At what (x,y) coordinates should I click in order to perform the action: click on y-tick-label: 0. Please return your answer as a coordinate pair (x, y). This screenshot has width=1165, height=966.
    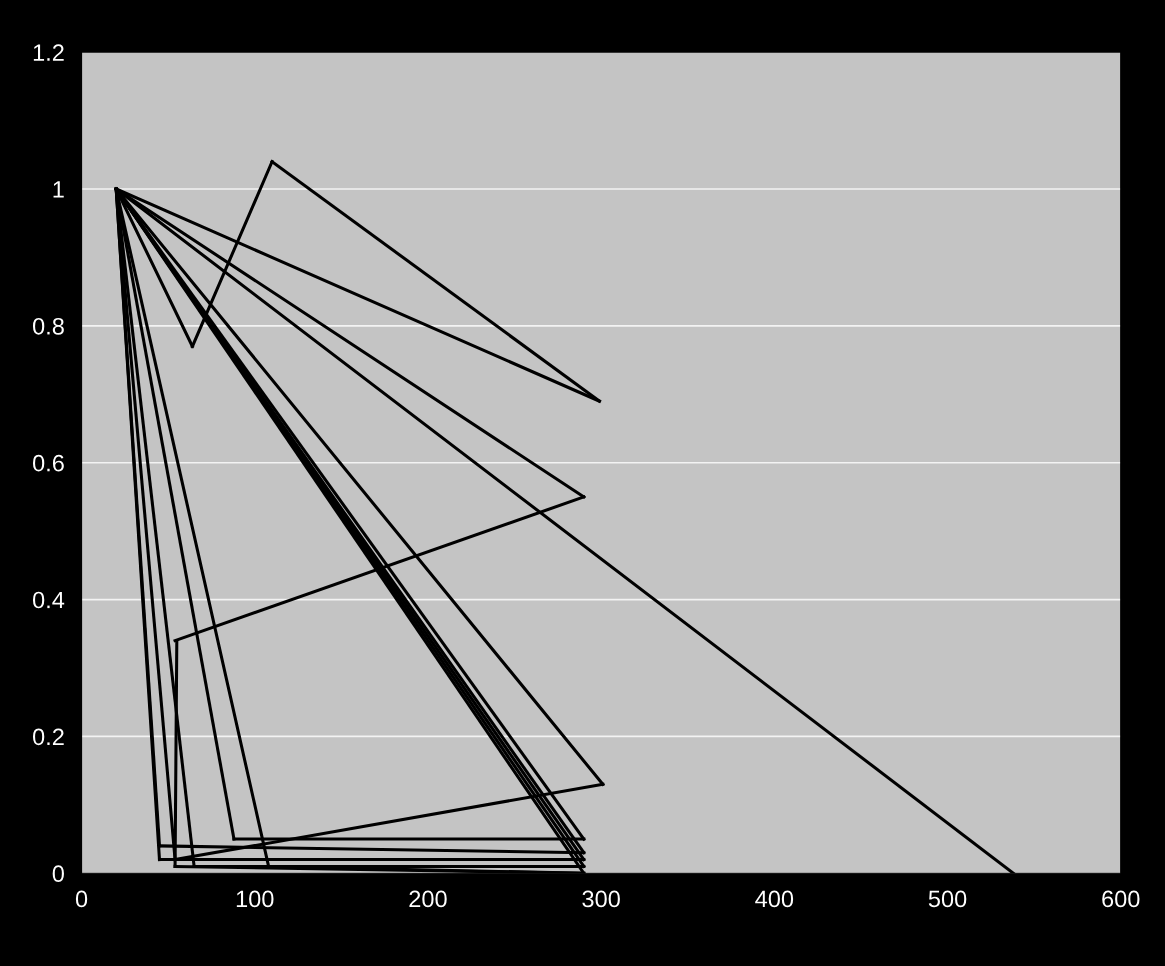
    Looking at the image, I should click on (58, 874).